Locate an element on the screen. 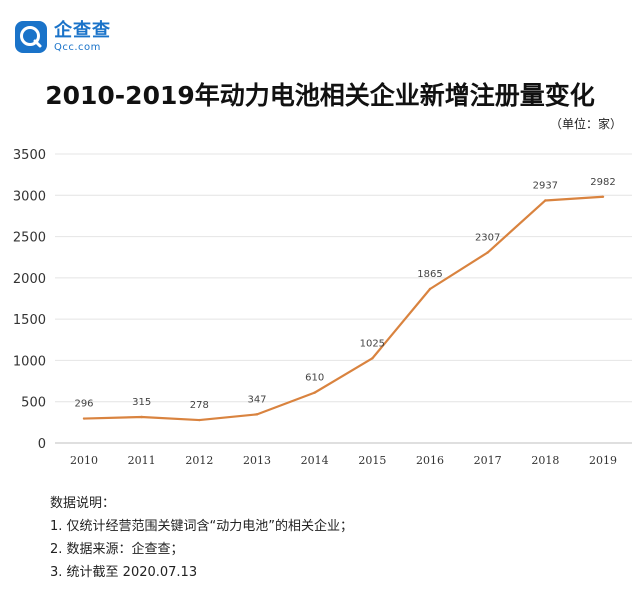  data-label: 278 is located at coordinates (199, 405).